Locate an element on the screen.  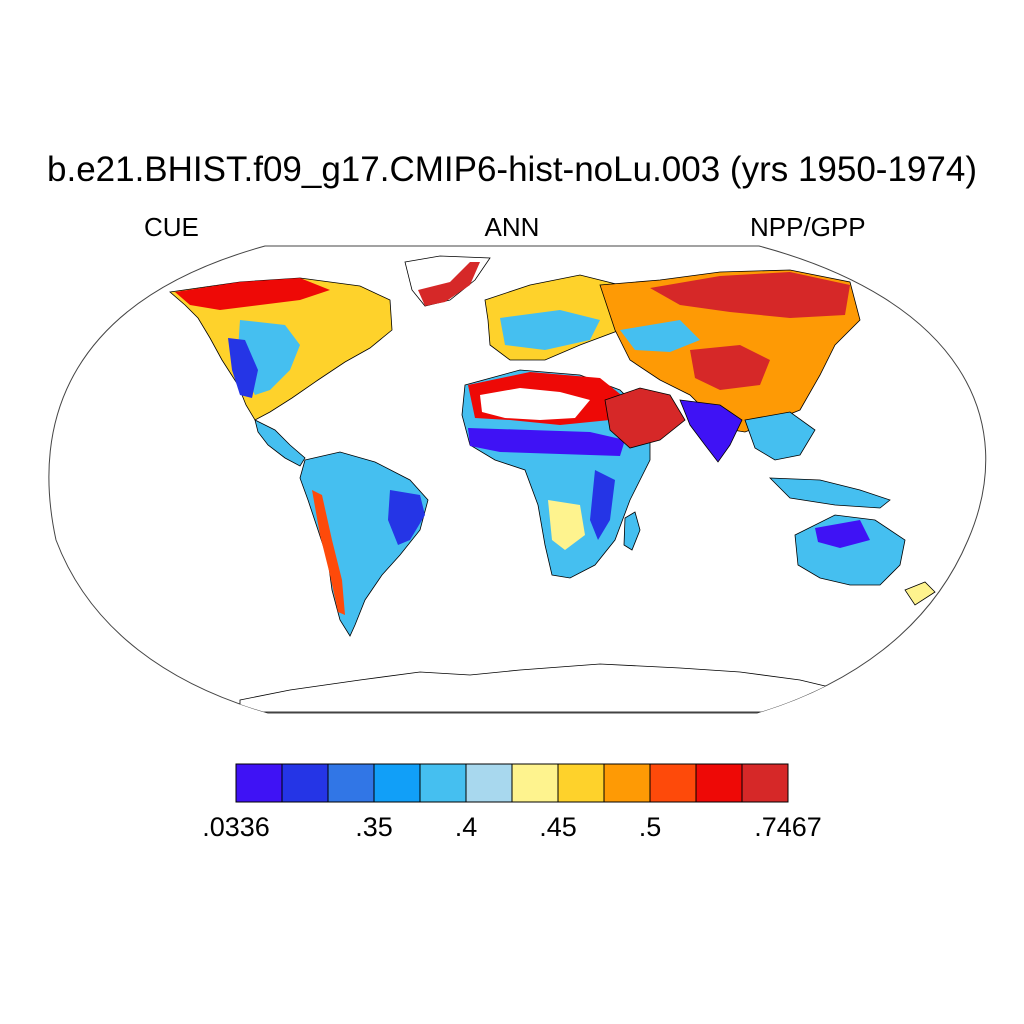
colorbar-tick-label: .4 is located at coordinates (466, 827).